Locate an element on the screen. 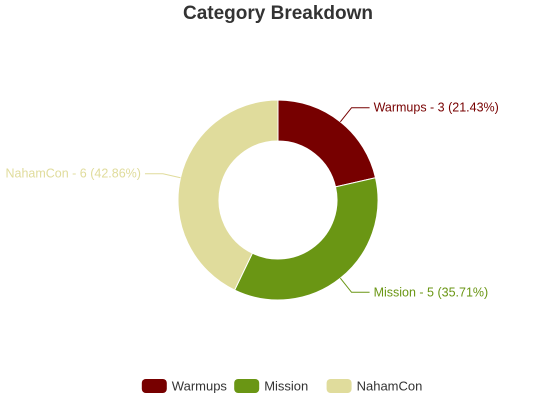 This screenshot has width=555, height=400. legend-label-nahamcon: NahamCon is located at coordinates (390, 386).